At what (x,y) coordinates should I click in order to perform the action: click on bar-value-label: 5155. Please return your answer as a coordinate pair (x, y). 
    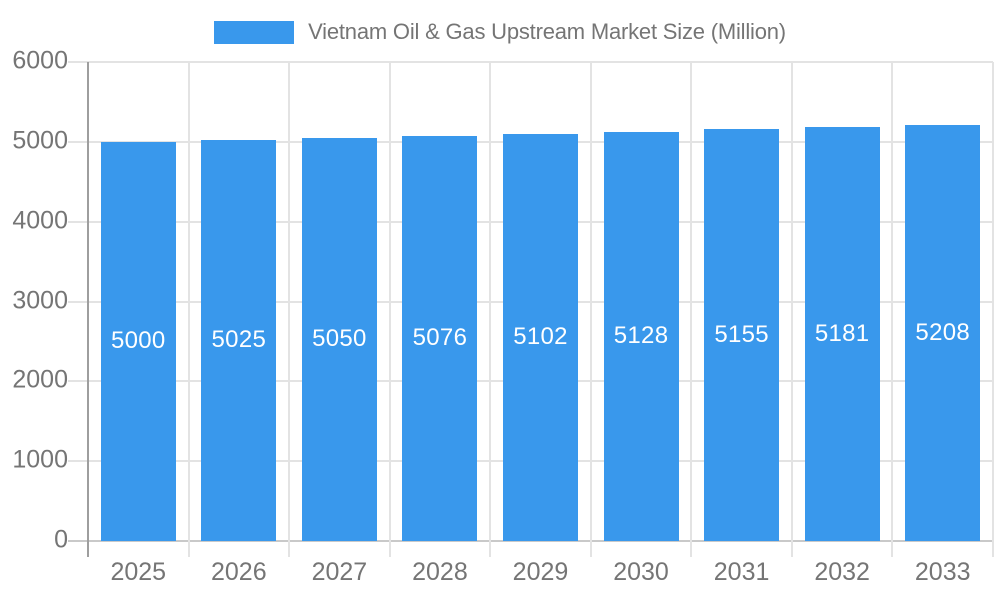
    Looking at the image, I should click on (741, 335).